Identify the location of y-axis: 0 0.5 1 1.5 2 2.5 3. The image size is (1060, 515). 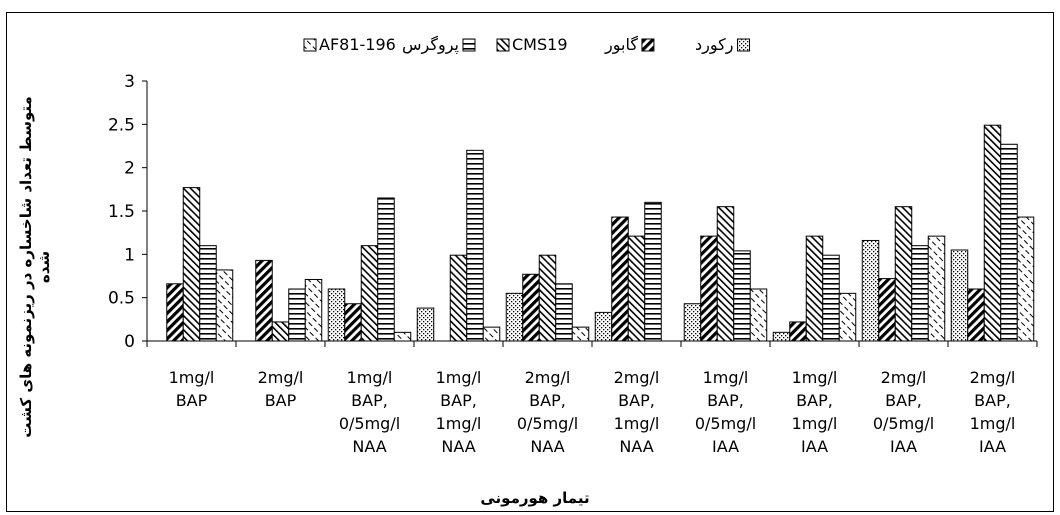
(128, 212).